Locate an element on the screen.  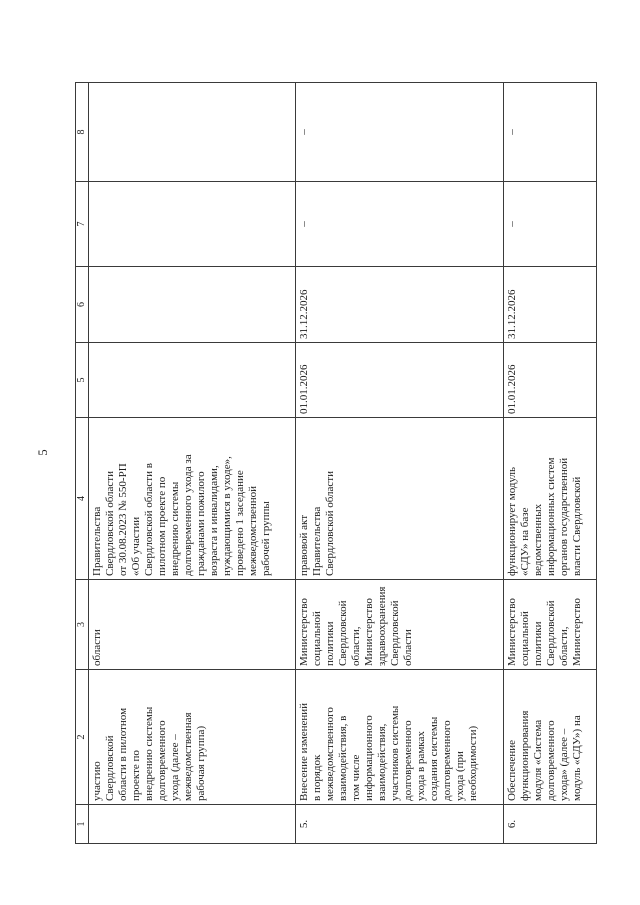
cell-number: 6. is located at coordinates (550, 824).